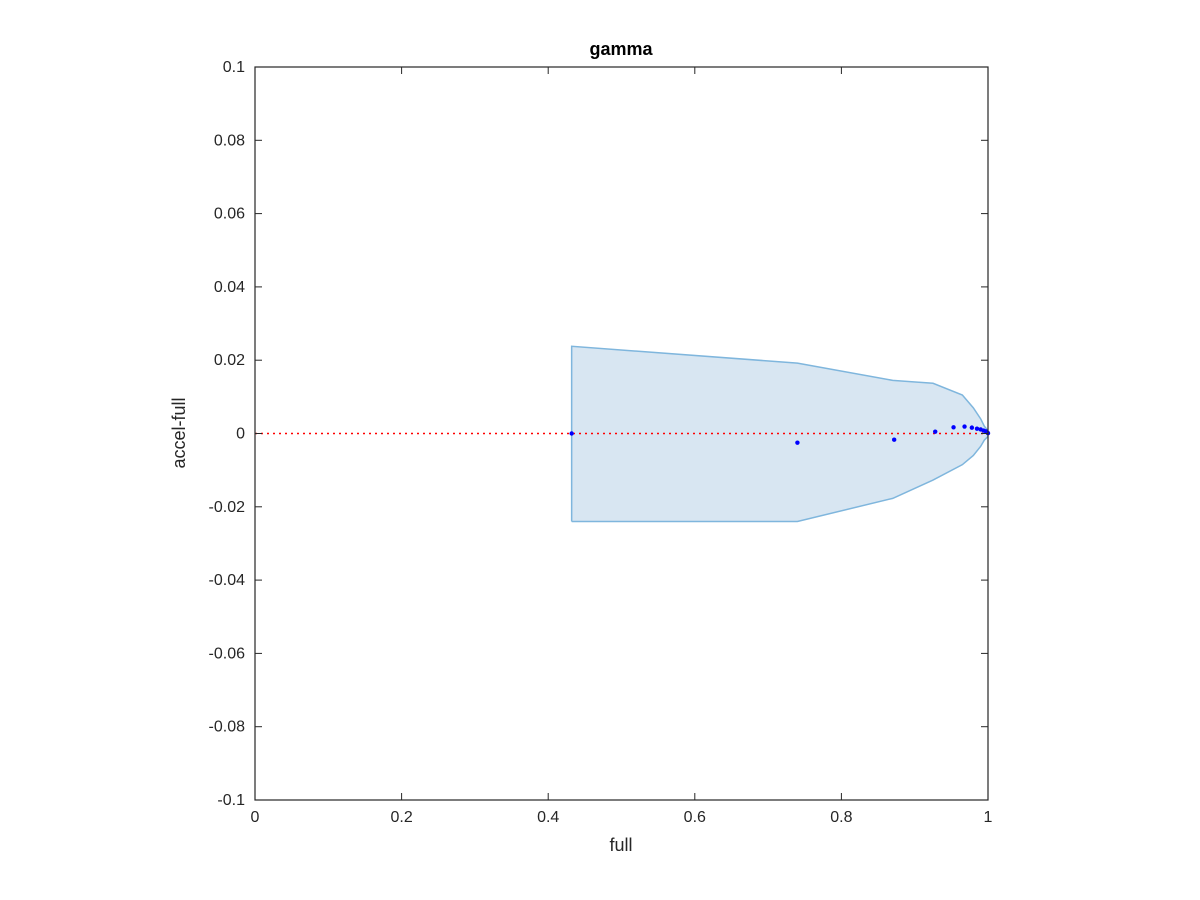 The height and width of the screenshot is (900, 1200). Describe the element at coordinates (695, 817) in the screenshot. I see `x-tick-label: 0.6` at that location.